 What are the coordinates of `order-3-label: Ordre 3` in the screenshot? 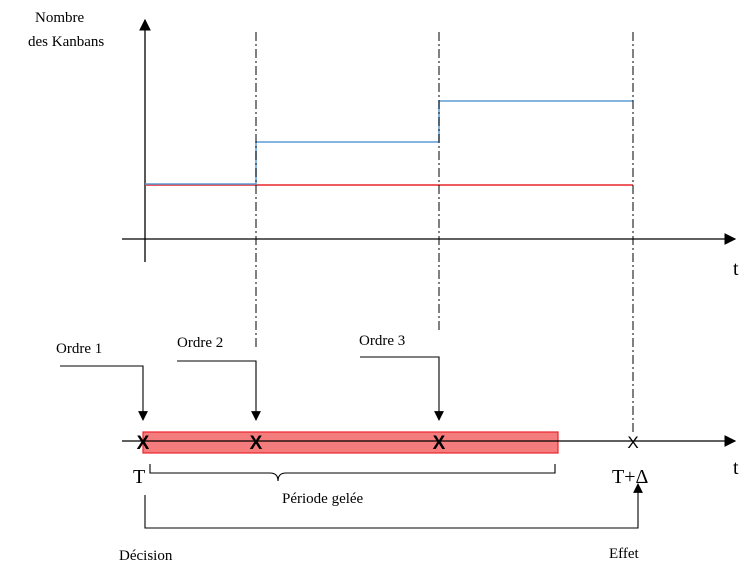 It's located at (382, 341).